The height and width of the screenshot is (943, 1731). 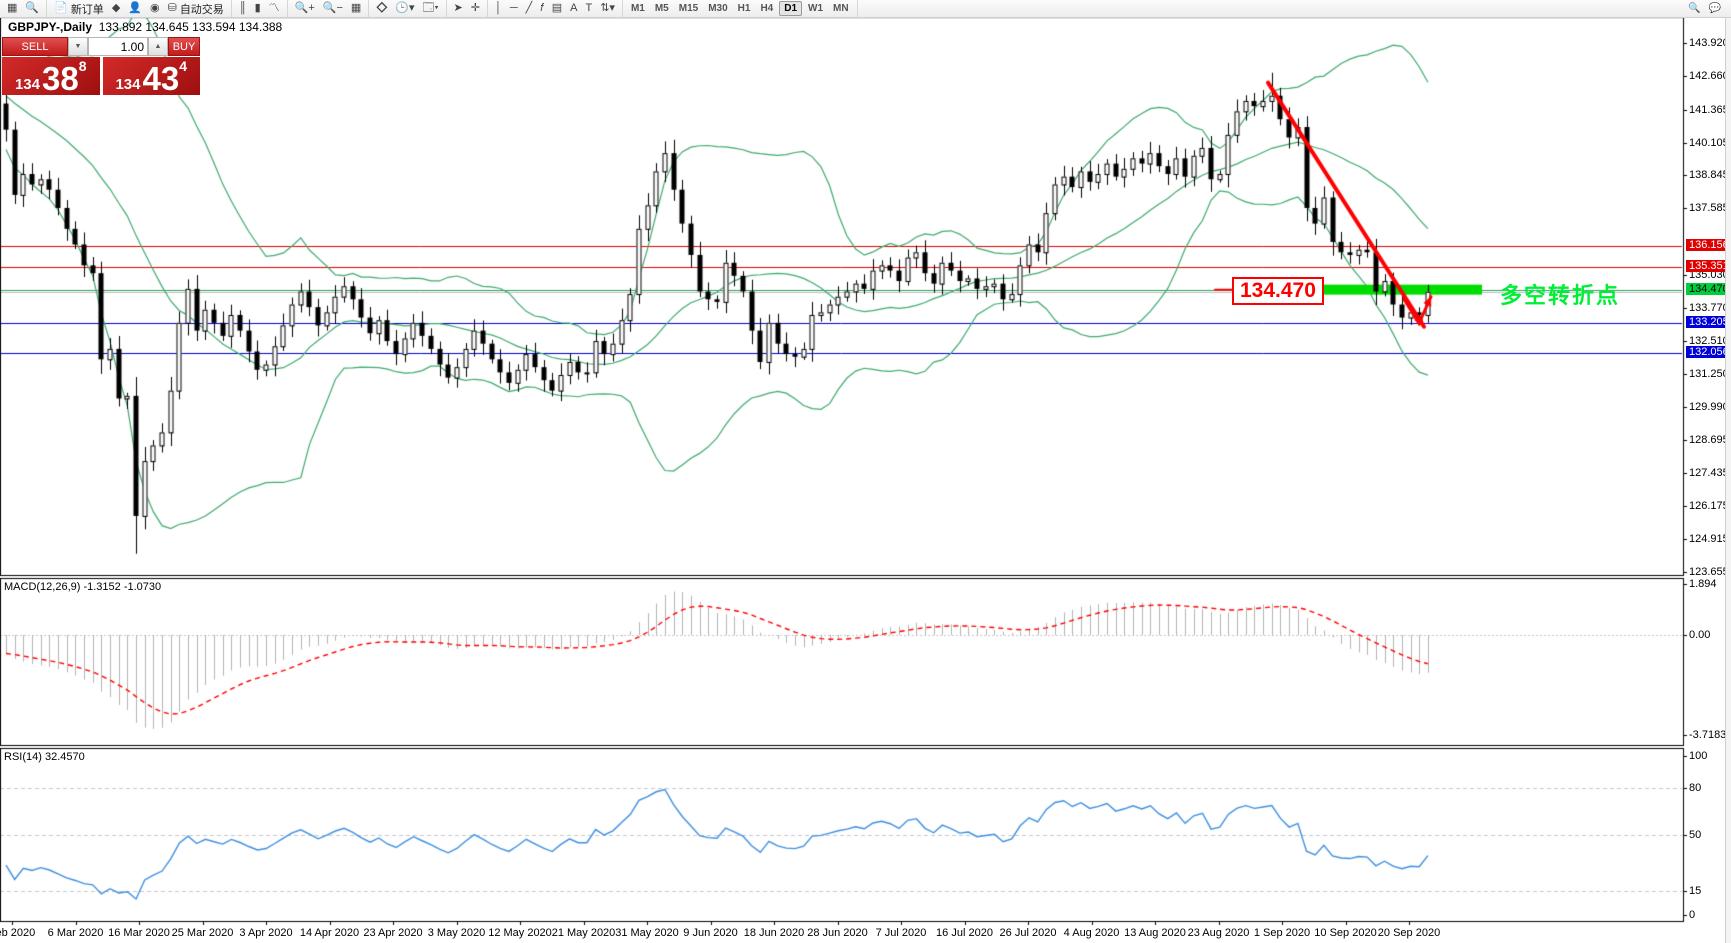 I want to click on timeframe-m15: M15, so click(x=688, y=8).